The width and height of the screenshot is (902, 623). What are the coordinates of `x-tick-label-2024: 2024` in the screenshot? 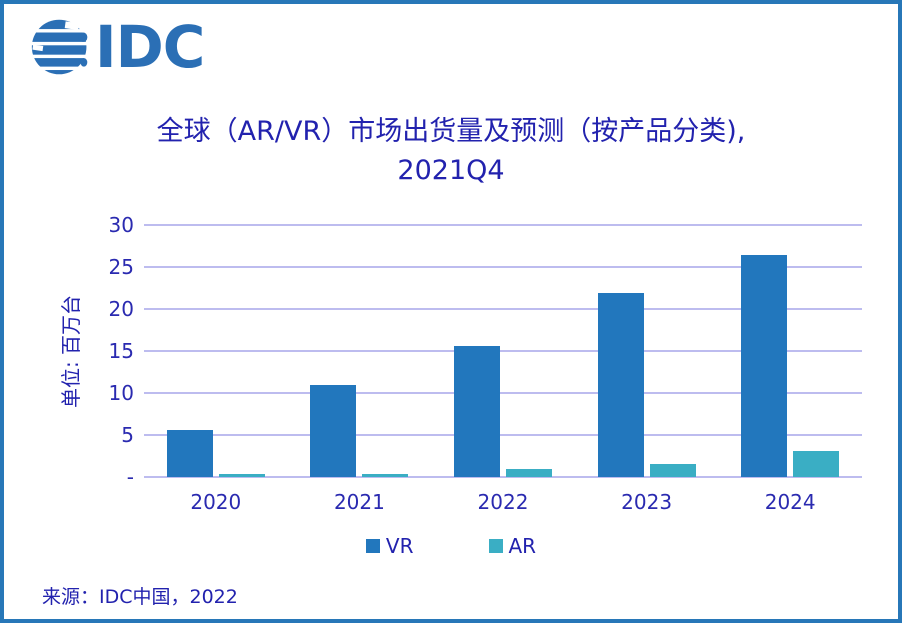 It's located at (790, 502).